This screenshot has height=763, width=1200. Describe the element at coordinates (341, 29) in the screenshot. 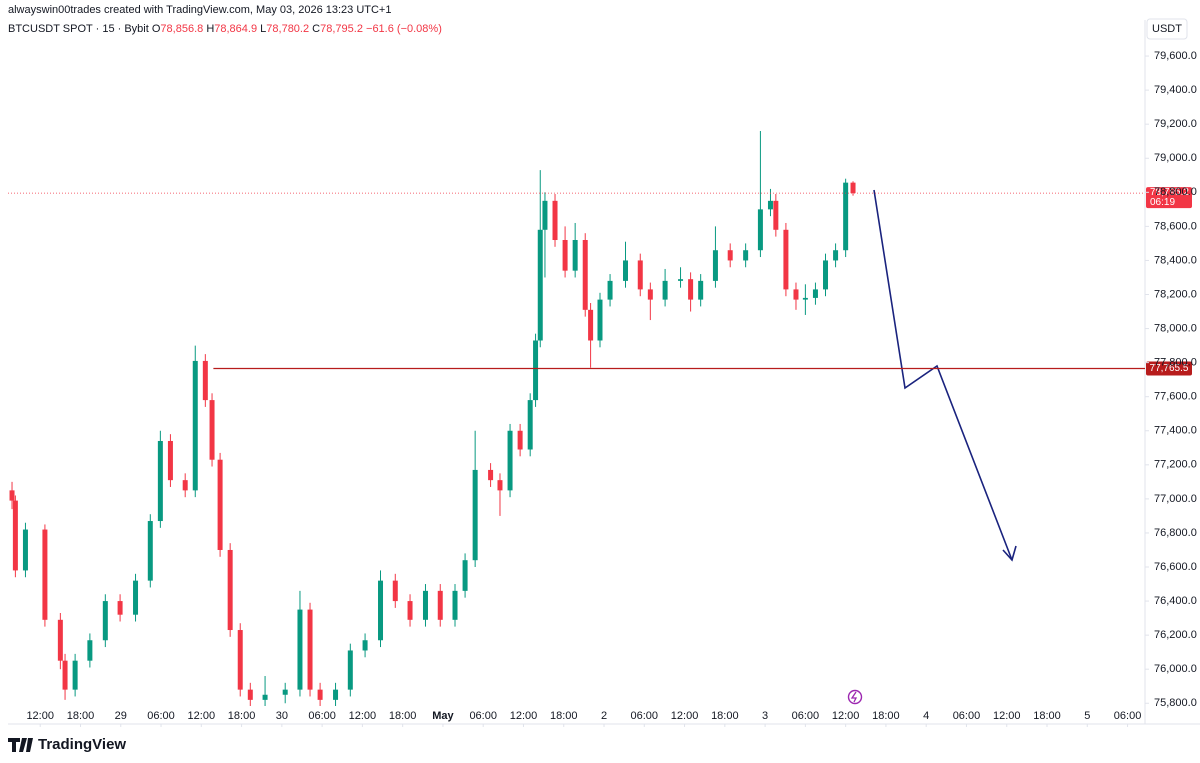

I see `ohlc-value: 78,795.2` at that location.